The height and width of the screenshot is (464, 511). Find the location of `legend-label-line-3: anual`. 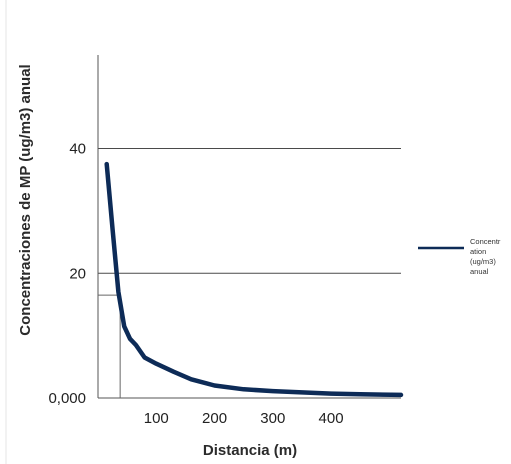

legend-label-line-3: anual is located at coordinates (479, 271).